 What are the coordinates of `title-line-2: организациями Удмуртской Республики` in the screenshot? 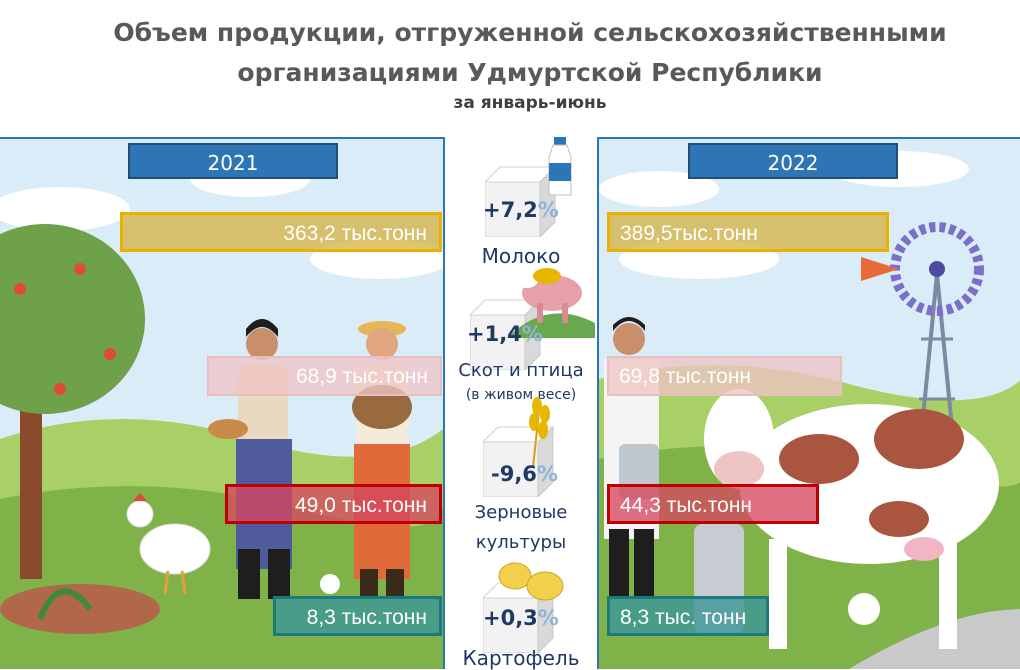 It's located at (530, 72).